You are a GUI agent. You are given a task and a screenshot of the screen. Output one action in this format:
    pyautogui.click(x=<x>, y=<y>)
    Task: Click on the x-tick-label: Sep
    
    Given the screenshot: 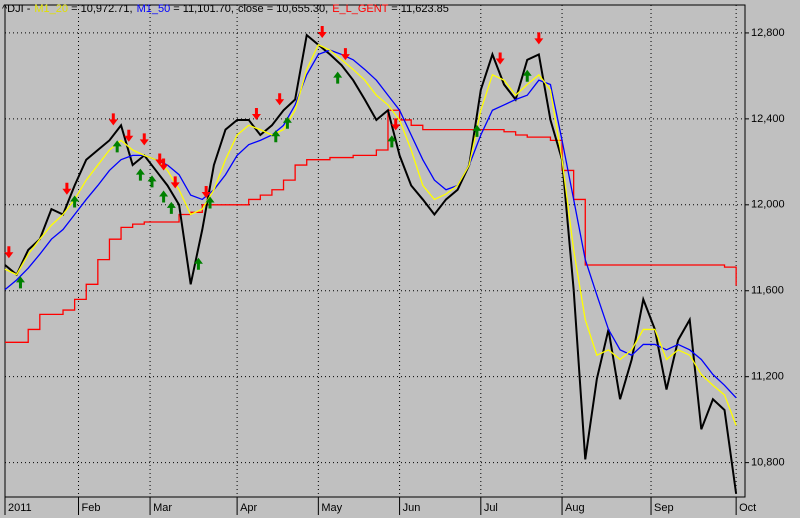 What is the action you would take?
    pyautogui.click(x=664, y=508)
    